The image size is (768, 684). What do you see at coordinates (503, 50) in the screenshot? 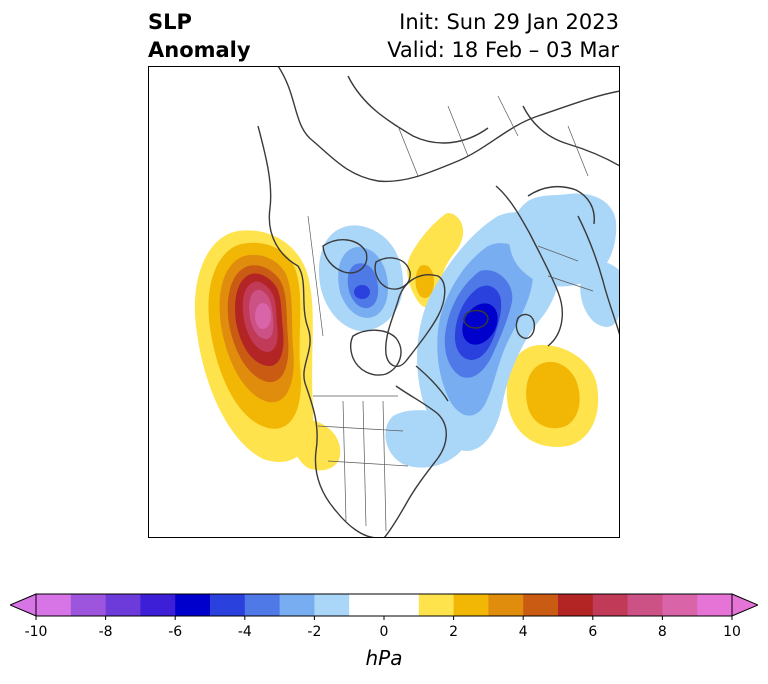
I see `valid-range: Valid: 18 Feb – 03 Mar` at bounding box center [503, 50].